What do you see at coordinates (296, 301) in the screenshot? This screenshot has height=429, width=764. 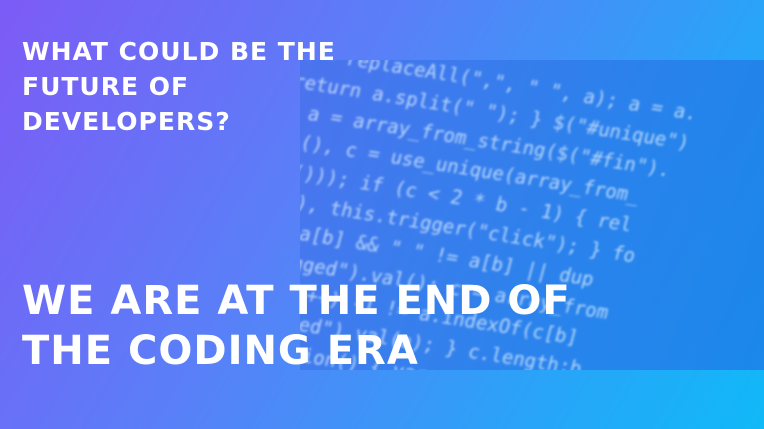 I see `headline-line: WE ARE AT THE END OF` at bounding box center [296, 301].